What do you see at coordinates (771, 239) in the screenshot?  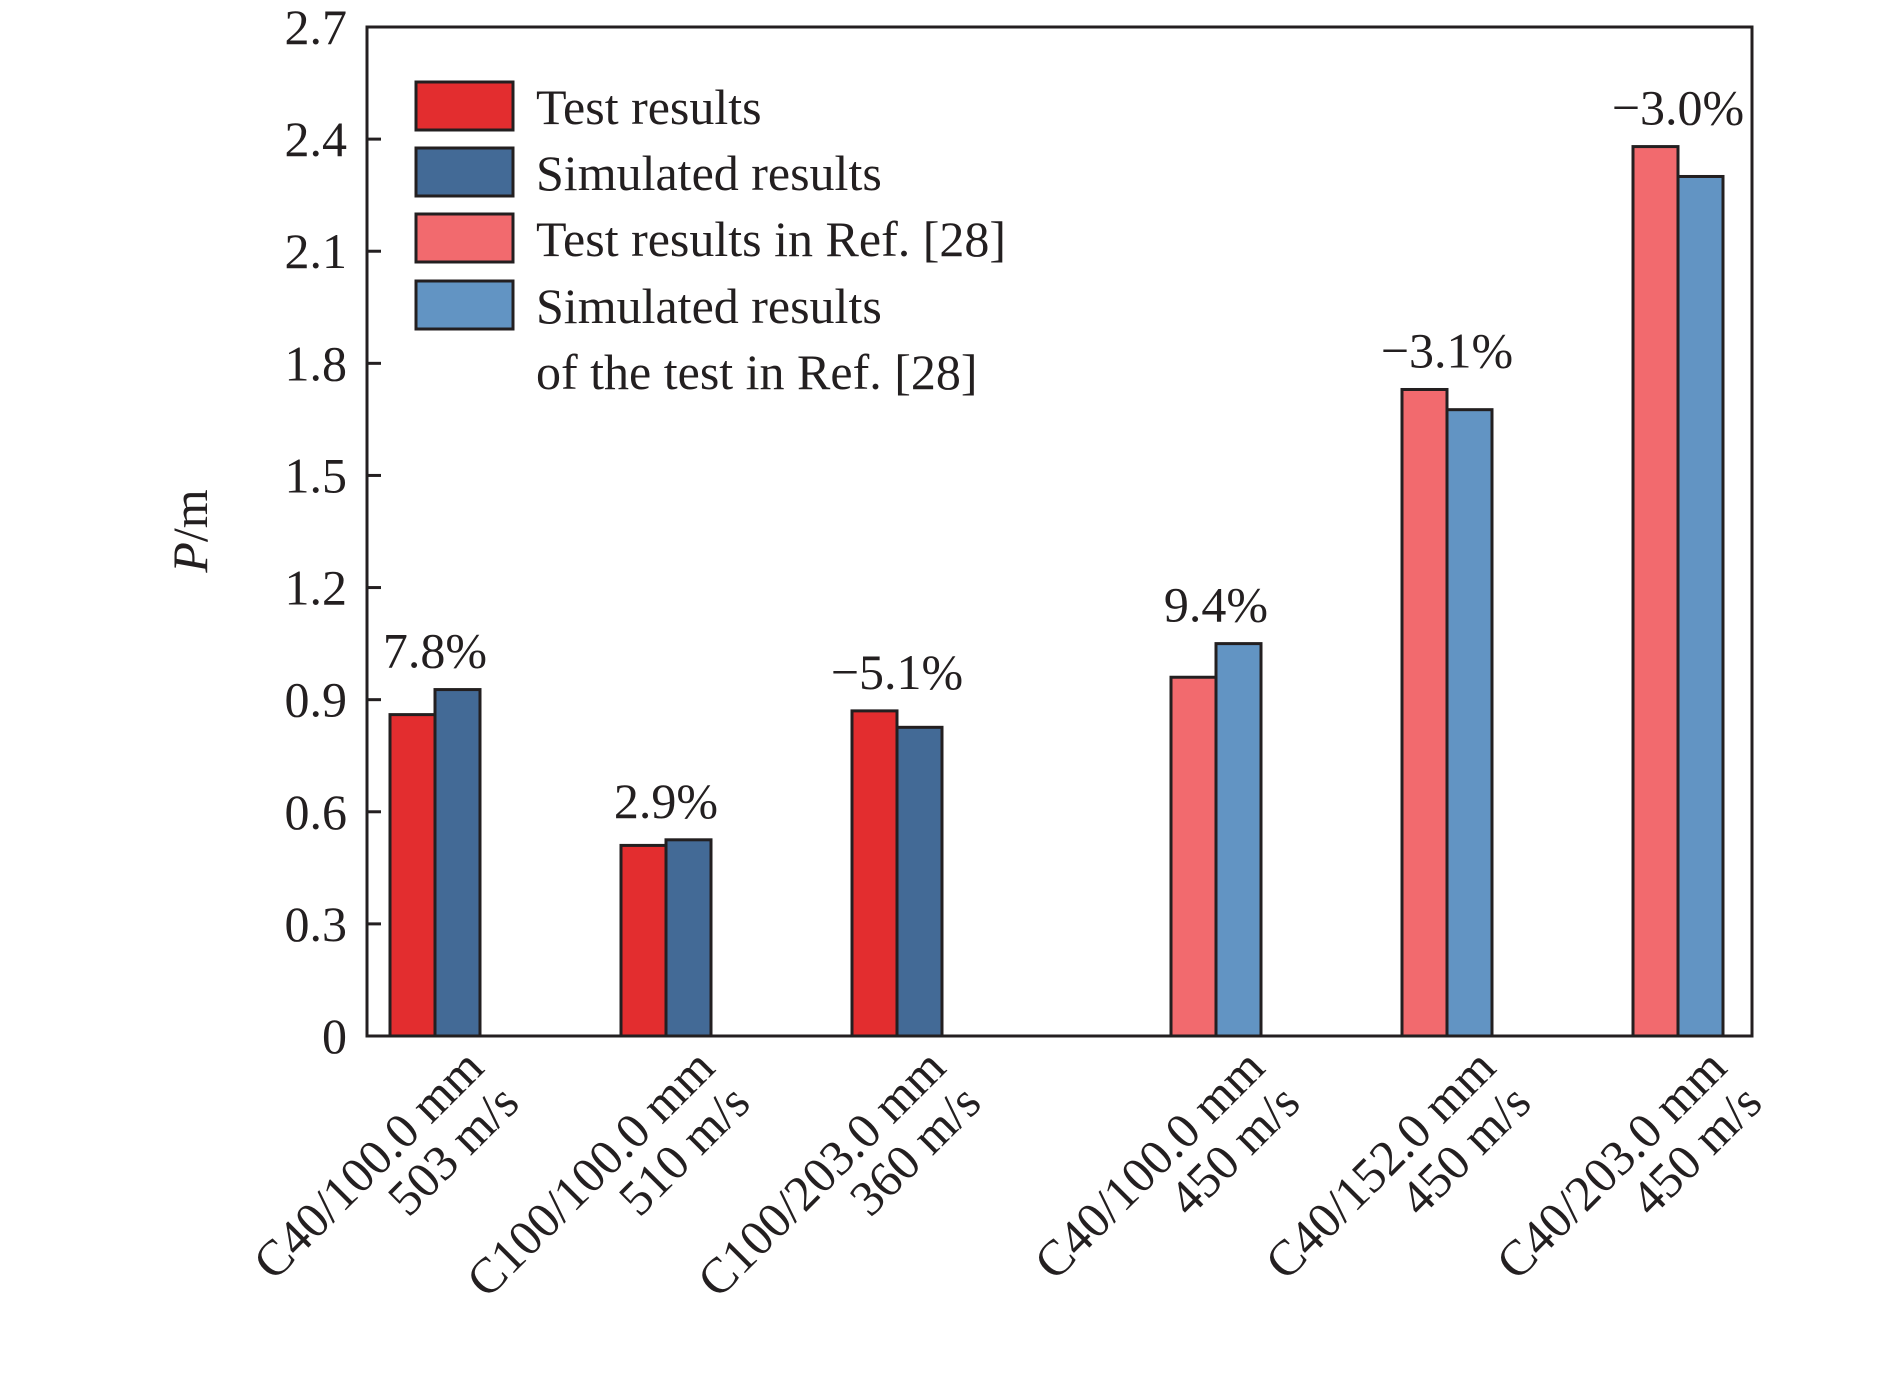 I see `legend-label-3: Test results in Ref. [28]` at bounding box center [771, 239].